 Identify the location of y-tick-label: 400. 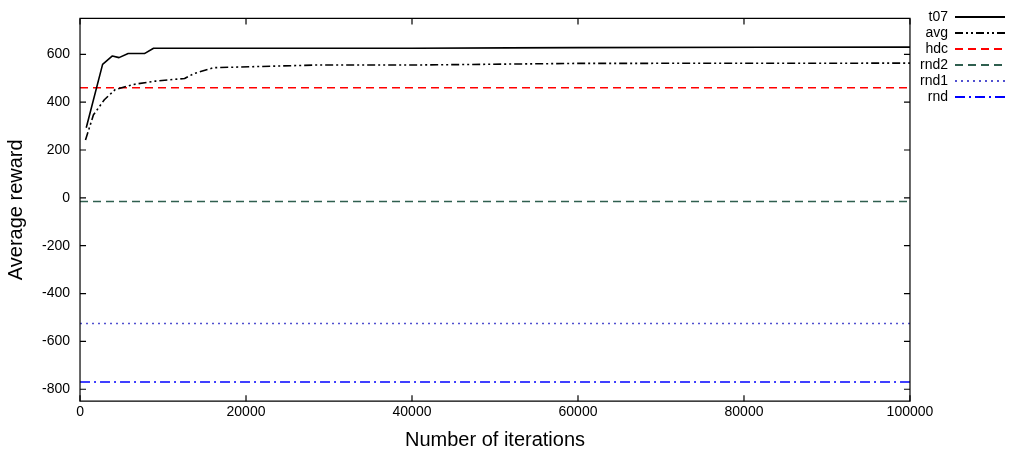
(58, 101).